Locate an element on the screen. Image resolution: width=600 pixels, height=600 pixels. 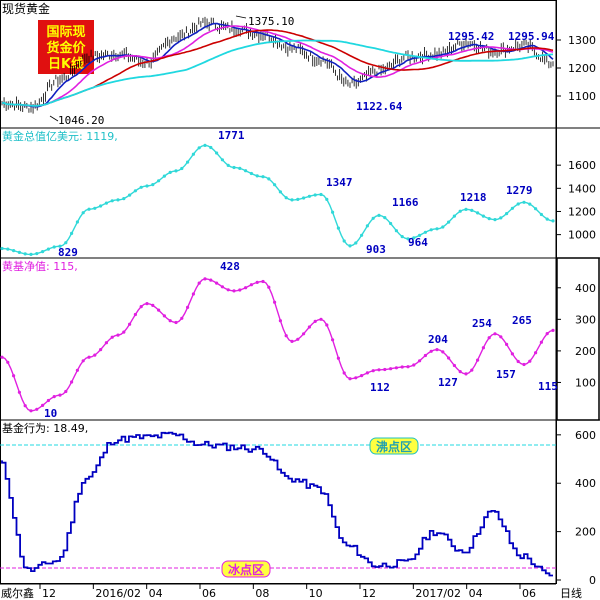
x-tick-label: 08 is located at coordinates (262, 593).